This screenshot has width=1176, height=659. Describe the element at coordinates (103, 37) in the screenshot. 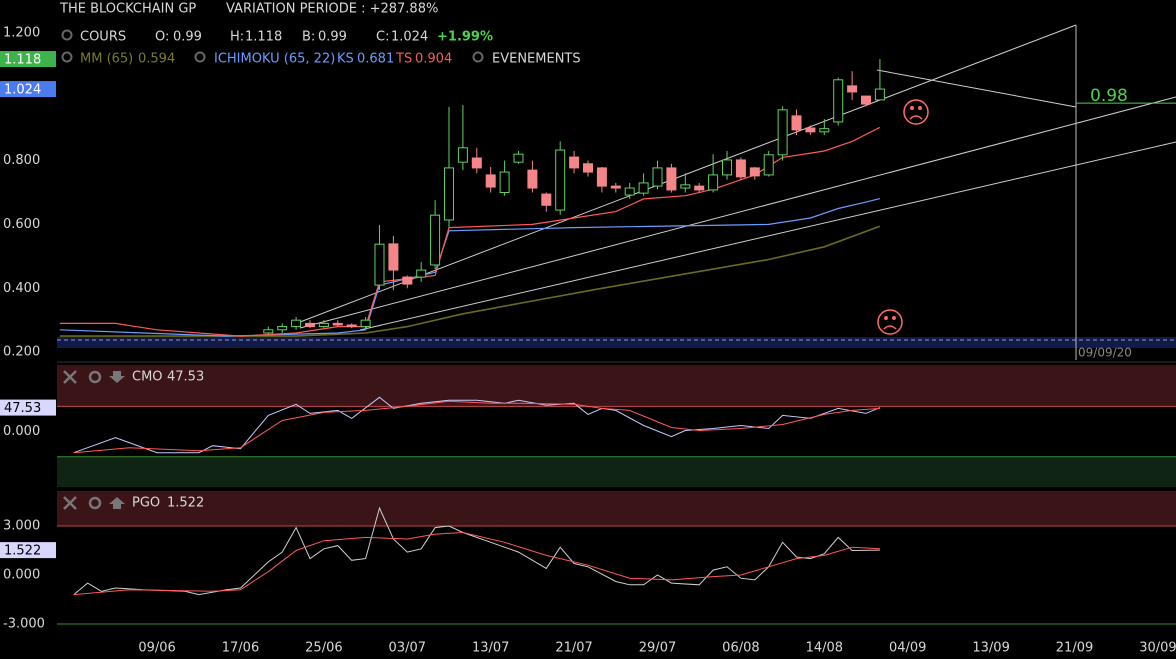

I see `legend-label: COURS` at that location.